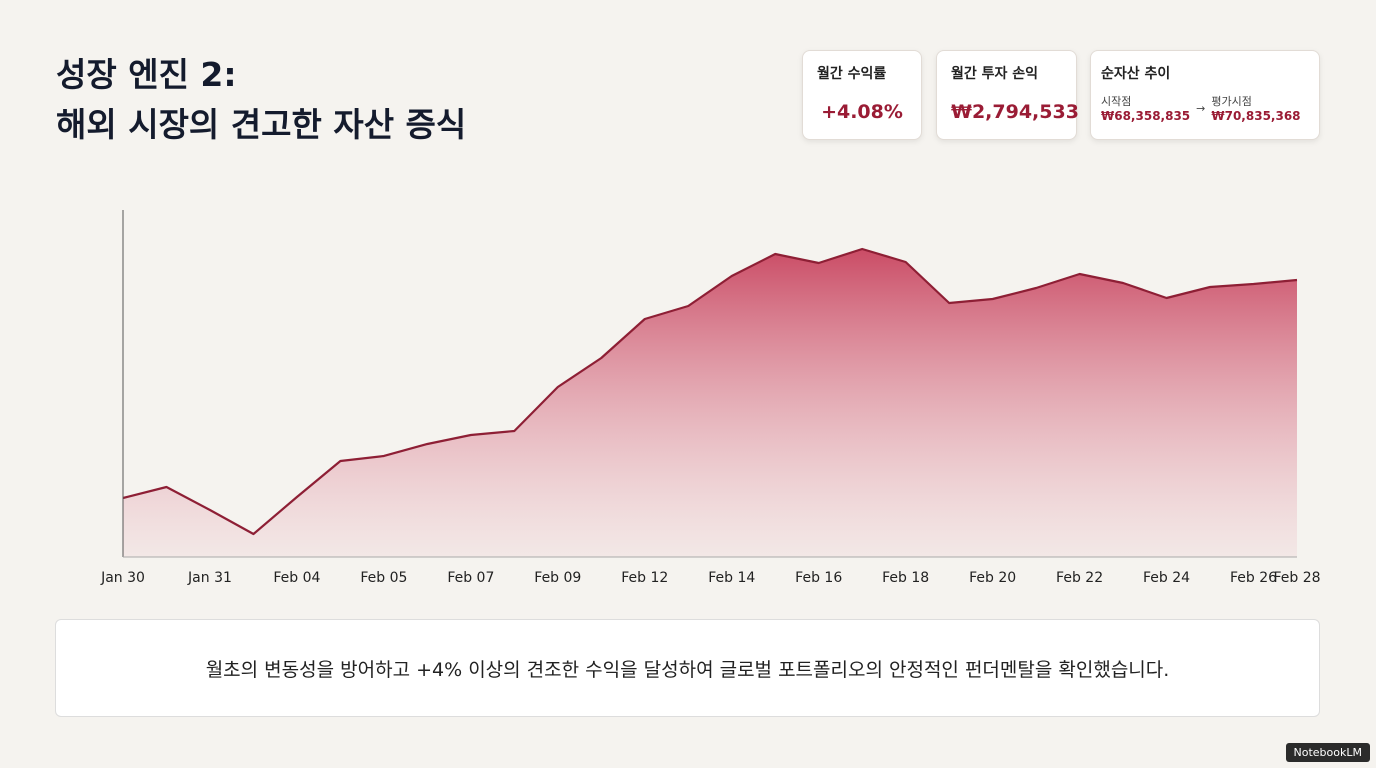  I want to click on x-tick-label: Feb 24, so click(1166, 578).